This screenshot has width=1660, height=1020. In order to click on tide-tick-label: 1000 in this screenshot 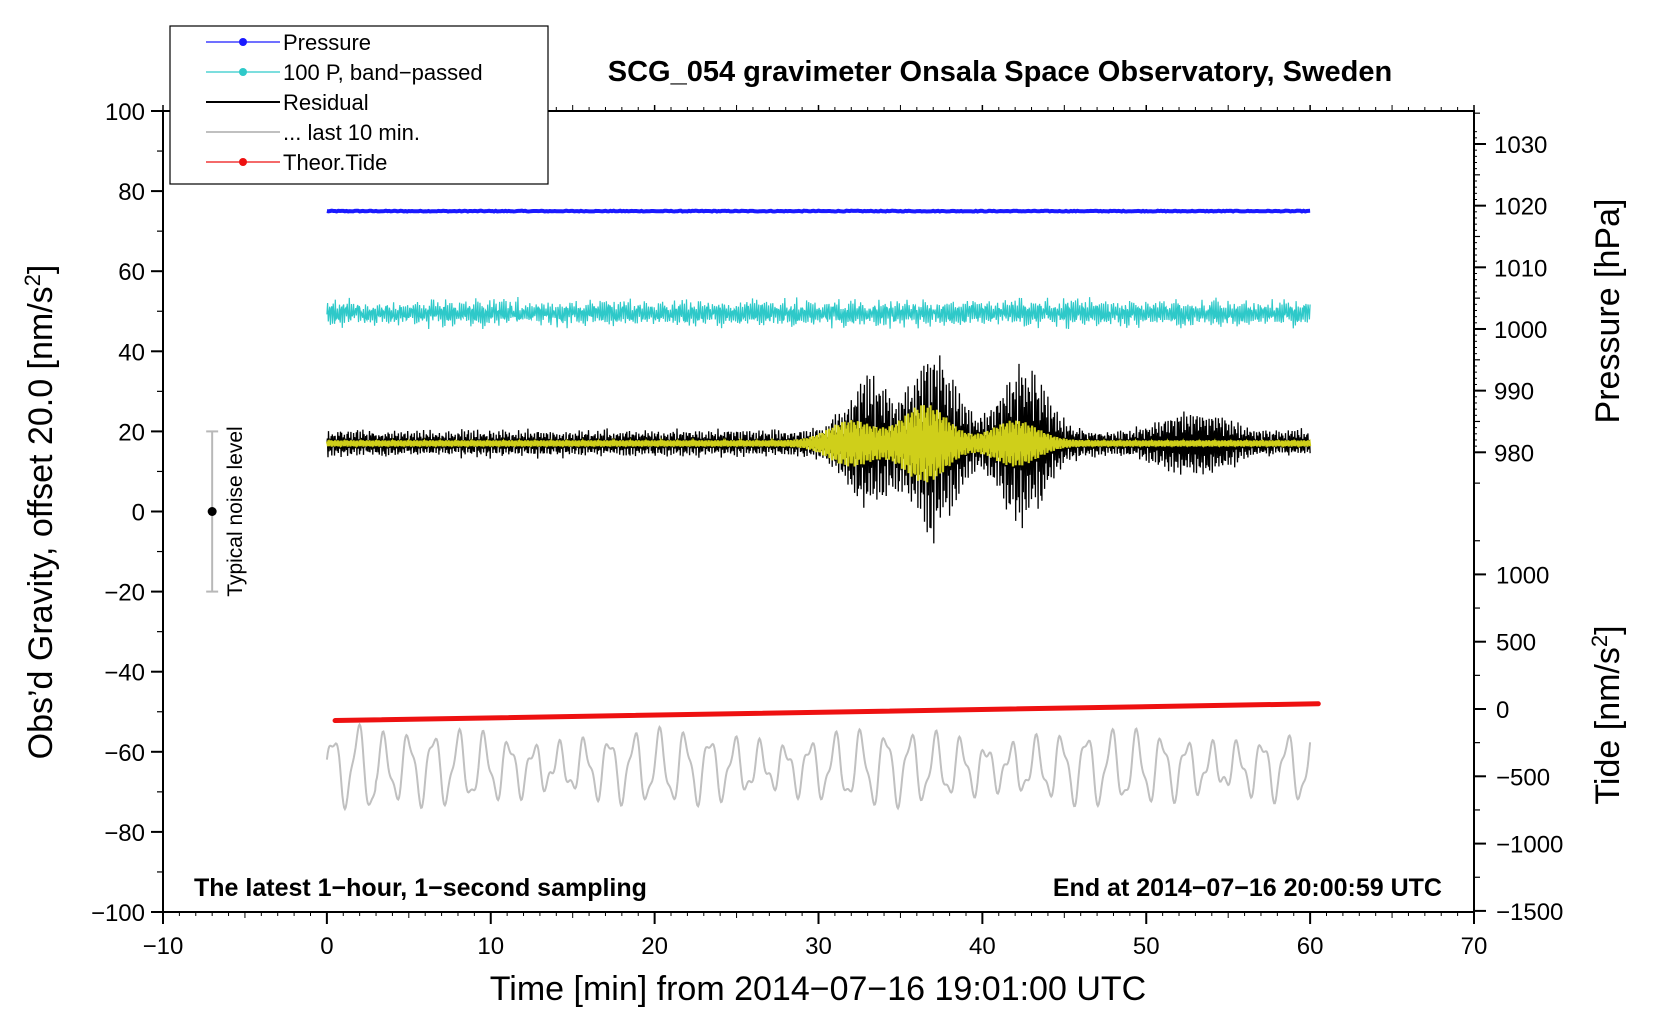, I will do `click(1522, 575)`.